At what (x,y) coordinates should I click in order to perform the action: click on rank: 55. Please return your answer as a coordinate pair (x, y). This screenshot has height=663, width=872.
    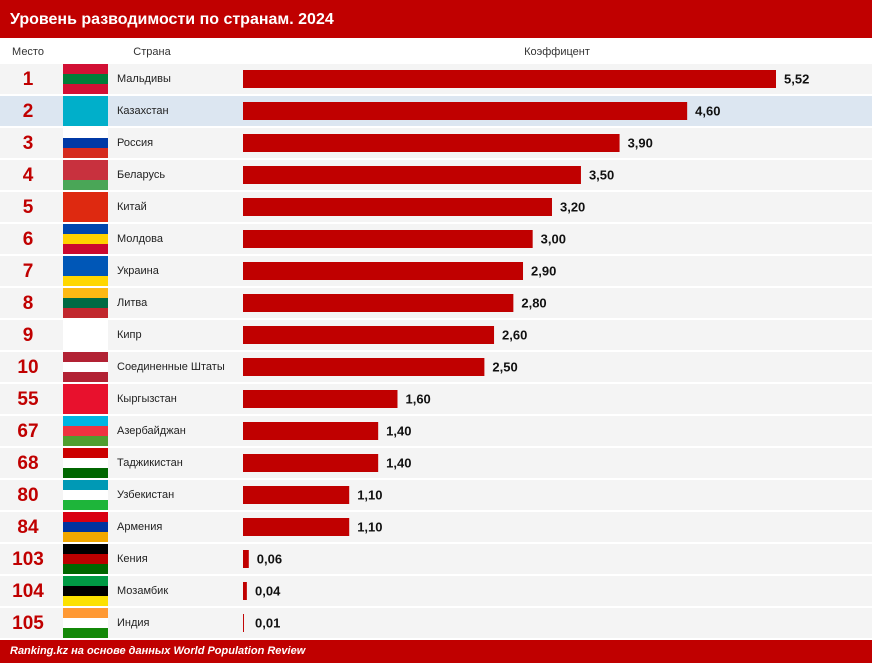
    Looking at the image, I should click on (28, 399).